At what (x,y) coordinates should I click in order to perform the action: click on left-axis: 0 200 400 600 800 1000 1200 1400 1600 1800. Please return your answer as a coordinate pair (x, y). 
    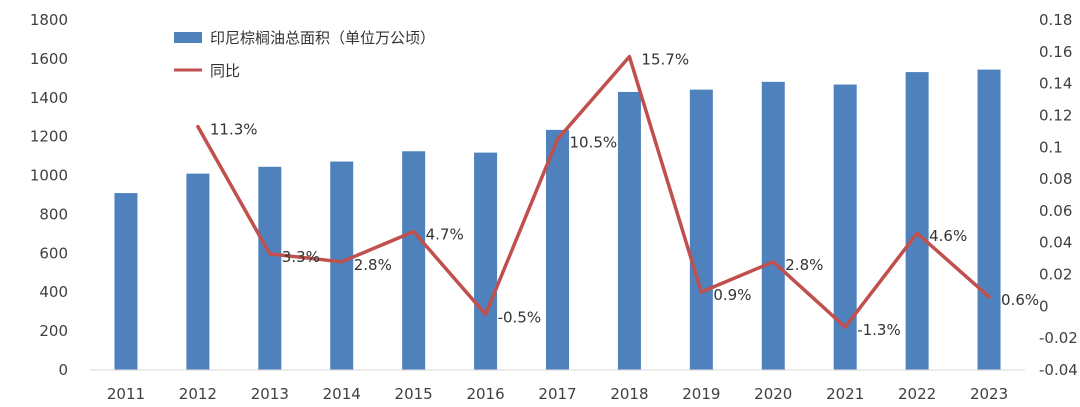
    Looking at the image, I should click on (49, 195).